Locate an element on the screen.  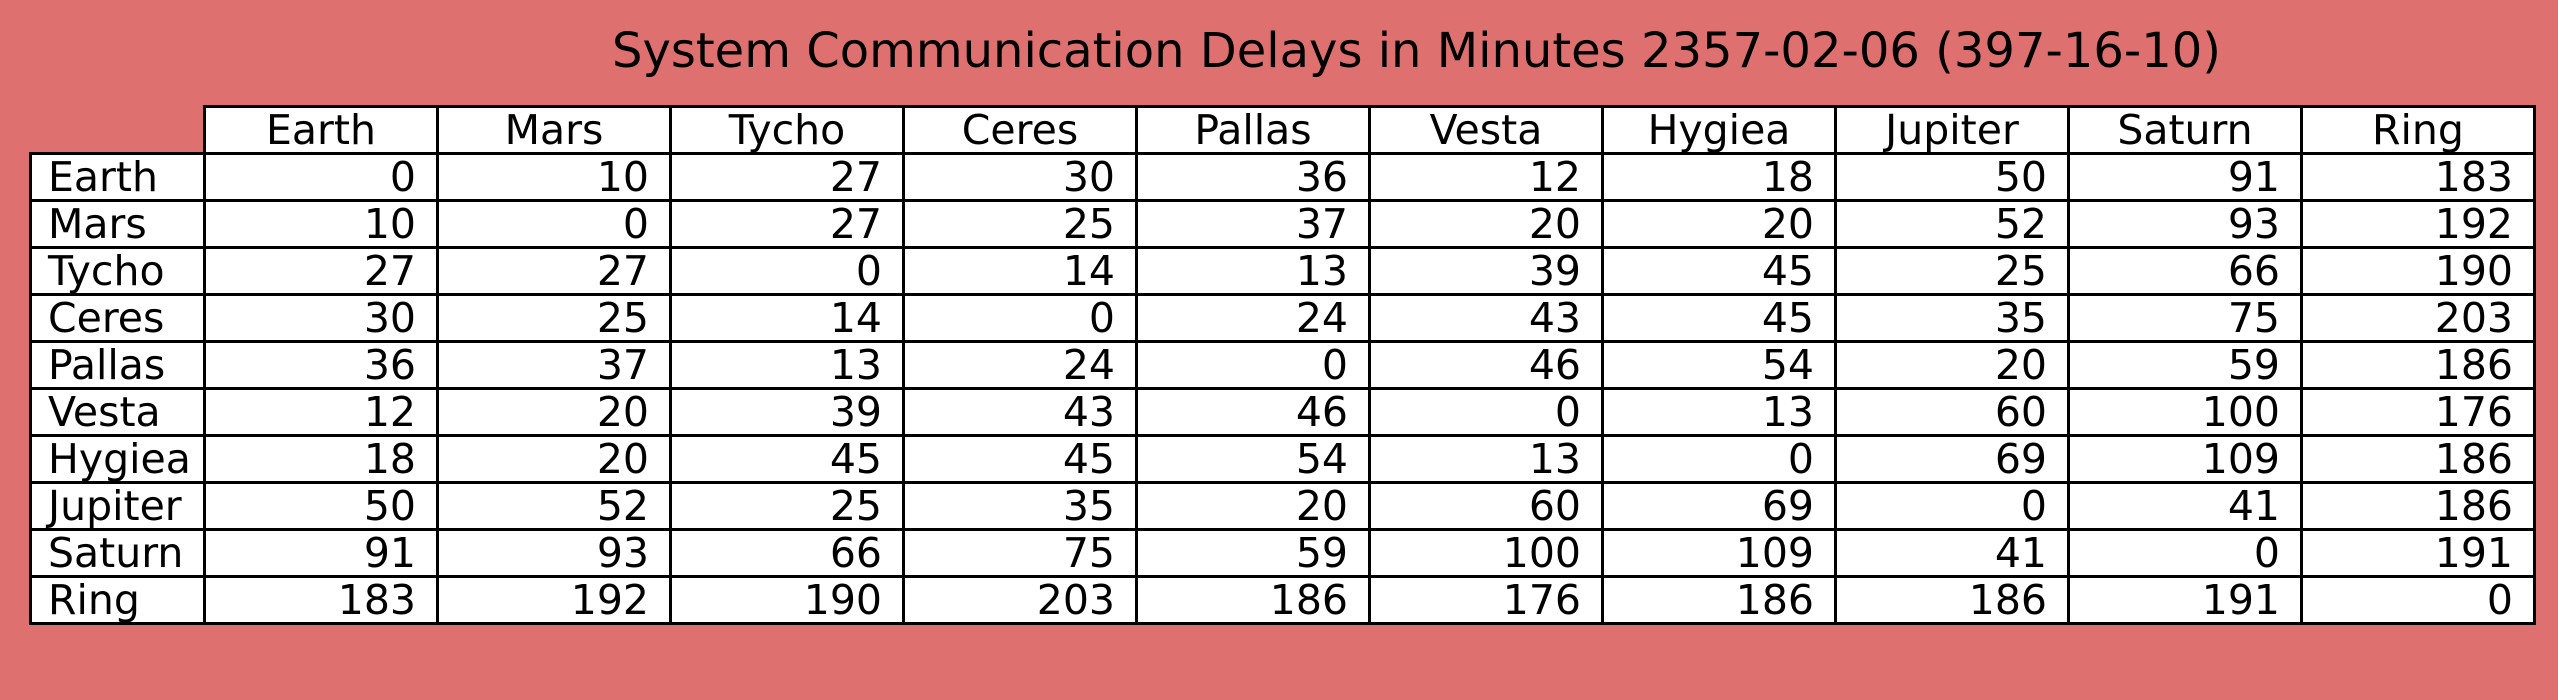
table-corner is located at coordinates (118, 130).